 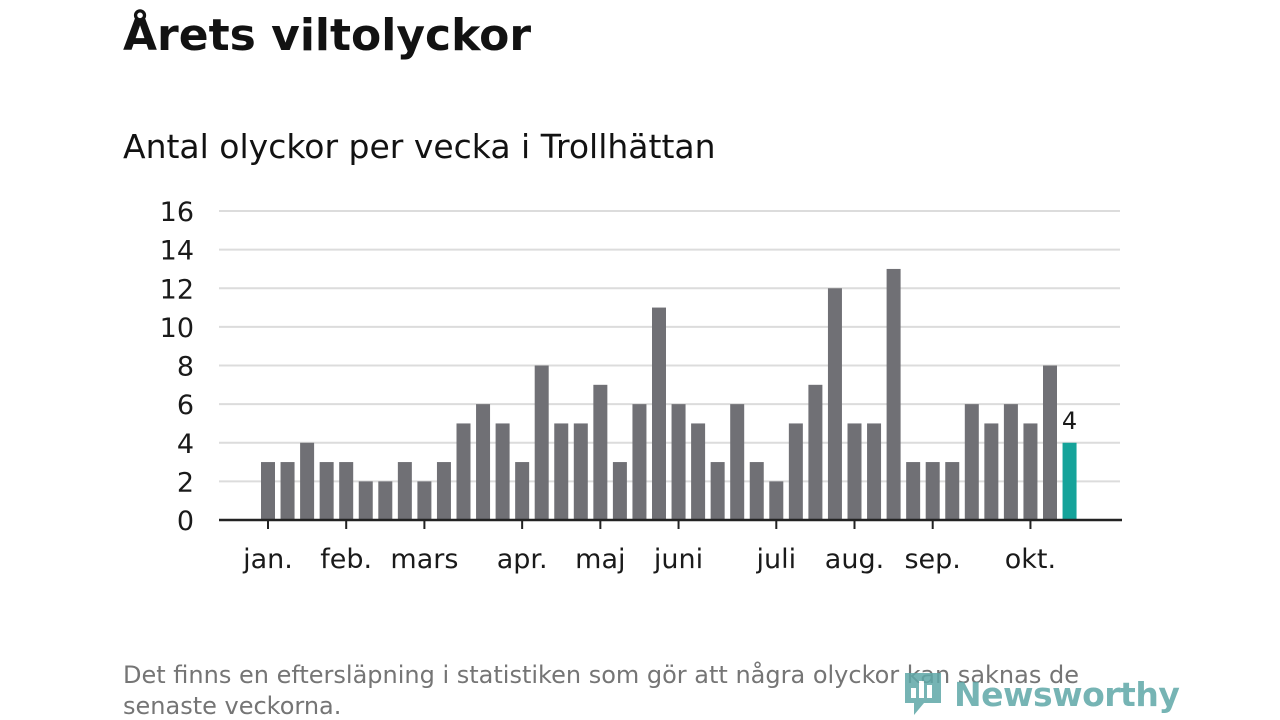 I want to click on y-tick-label: 8, so click(x=185, y=367).